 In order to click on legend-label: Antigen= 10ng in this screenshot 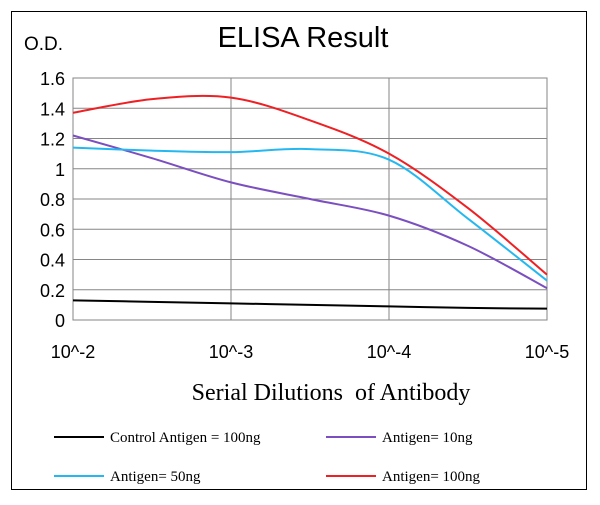, I will do `click(427, 438)`.